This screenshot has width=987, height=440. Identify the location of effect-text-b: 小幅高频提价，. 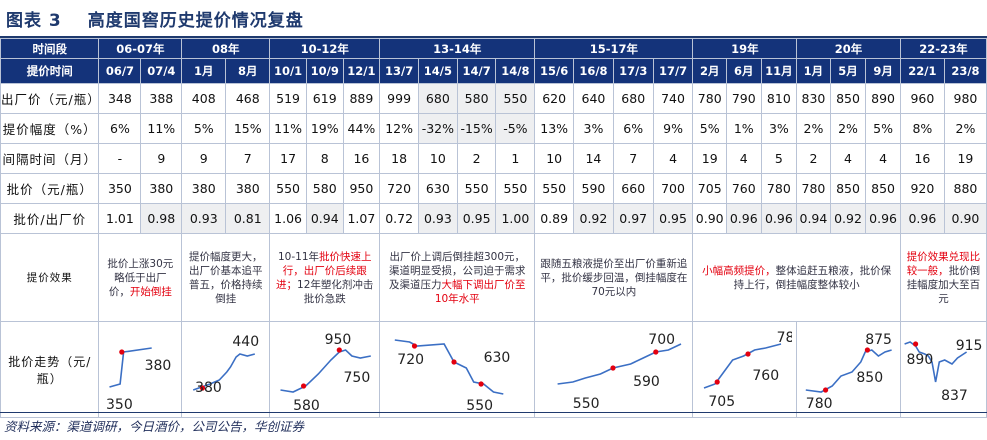
(739, 270).